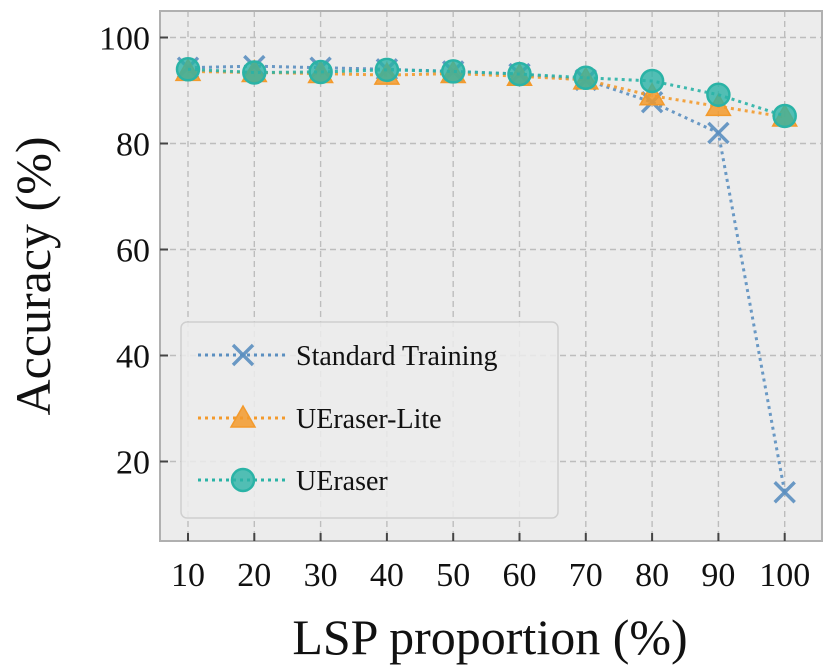 This screenshot has width=832, height=671. What do you see at coordinates (124, 39) in the screenshot?
I see `y-tick-label: 100` at bounding box center [124, 39].